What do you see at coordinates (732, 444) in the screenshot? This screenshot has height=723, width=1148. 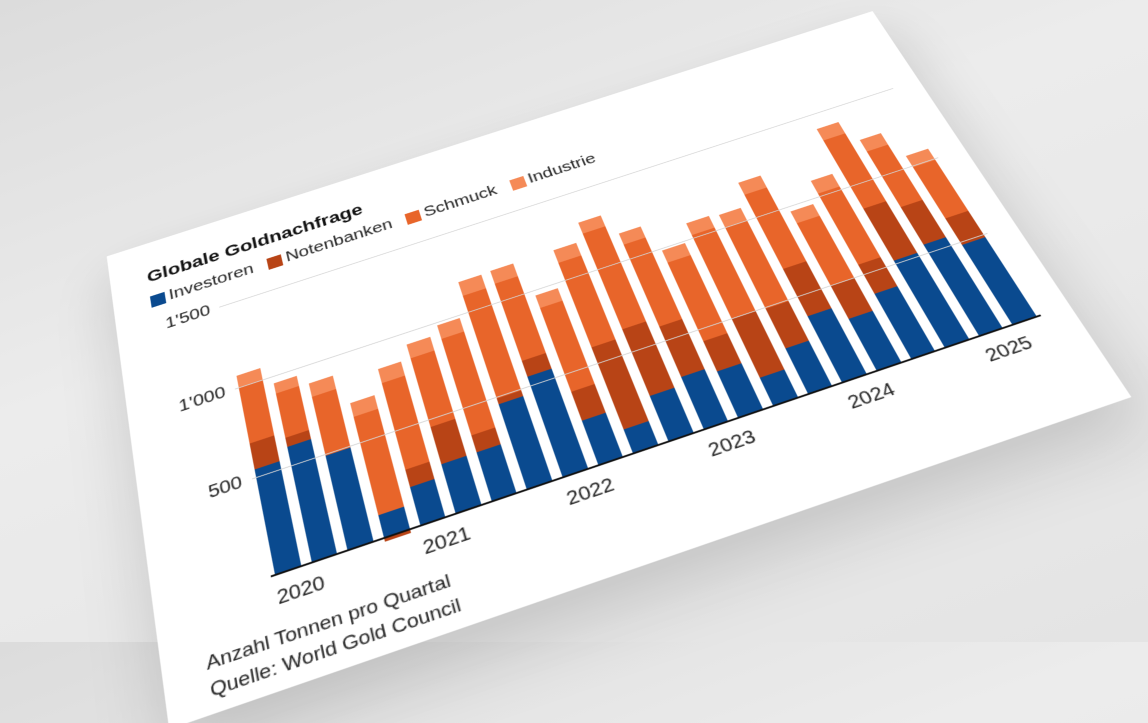 I see `x-tick-label: 2023` at bounding box center [732, 444].